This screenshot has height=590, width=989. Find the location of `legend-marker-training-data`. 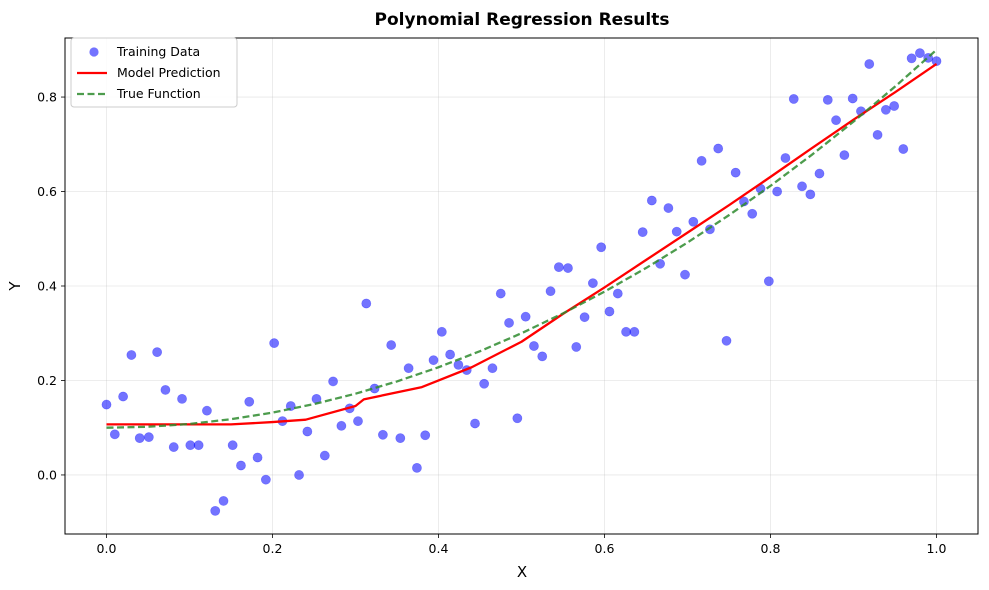

legend-marker-training-data is located at coordinates (94, 52).